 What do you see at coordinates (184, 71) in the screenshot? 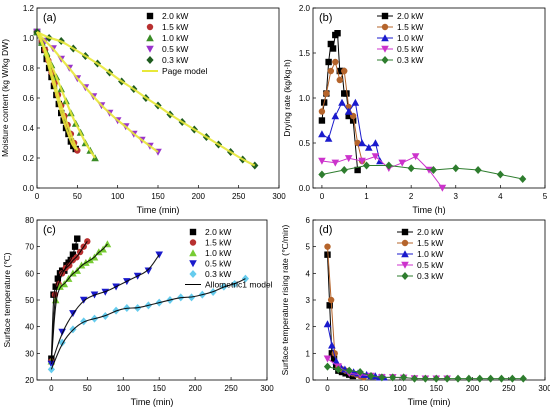
I see `legend-label: Page model` at bounding box center [184, 71].